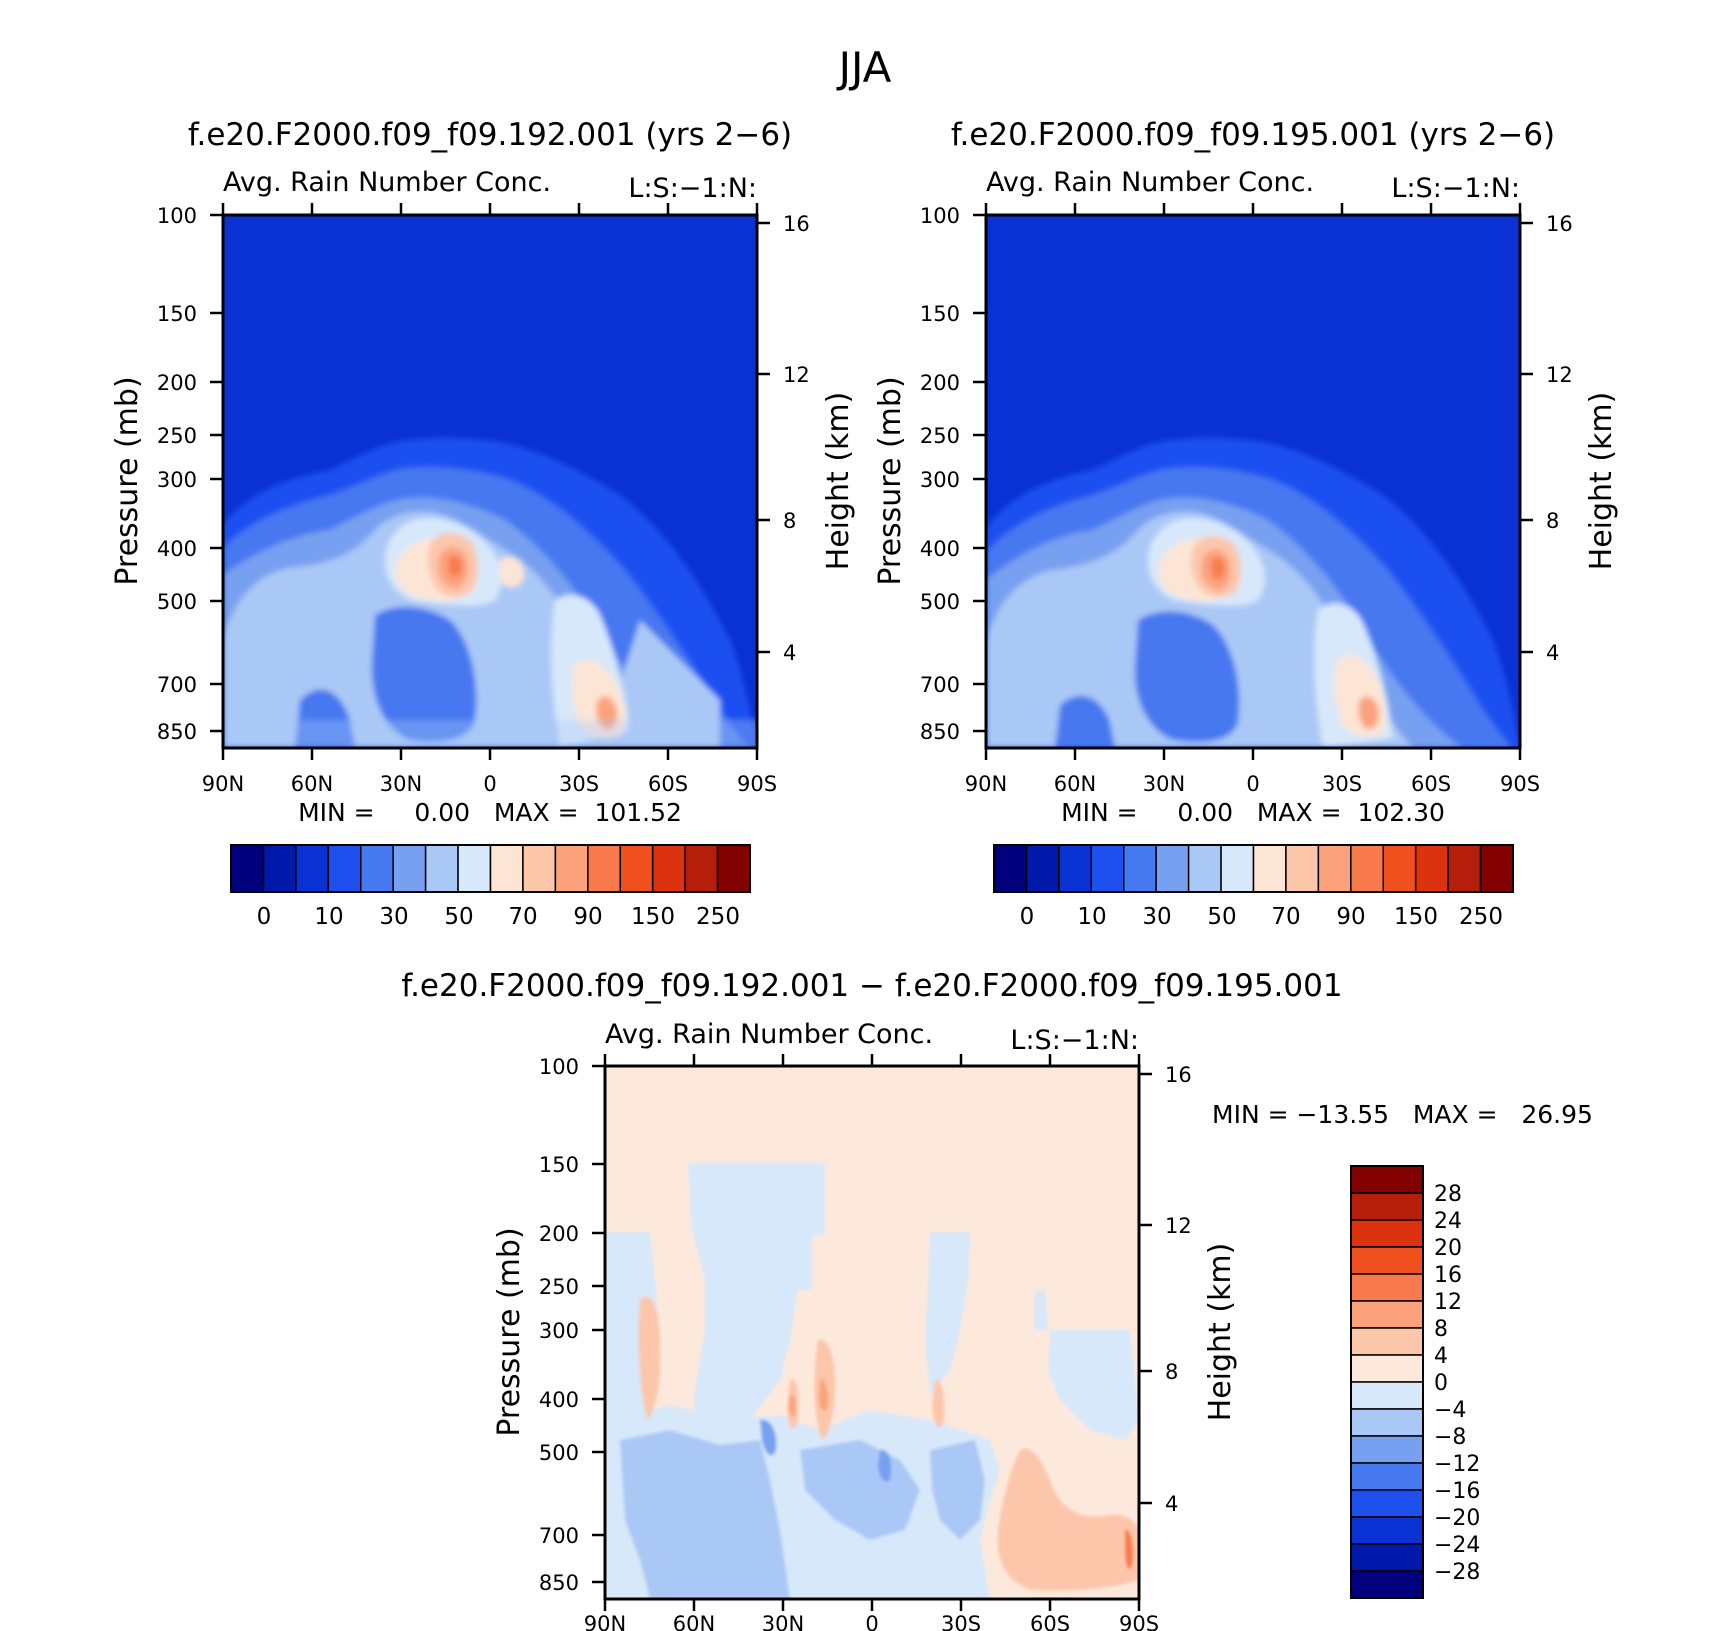  What do you see at coordinates (757, 784) in the screenshot?
I see `panel-a-xtick: 90S` at bounding box center [757, 784].